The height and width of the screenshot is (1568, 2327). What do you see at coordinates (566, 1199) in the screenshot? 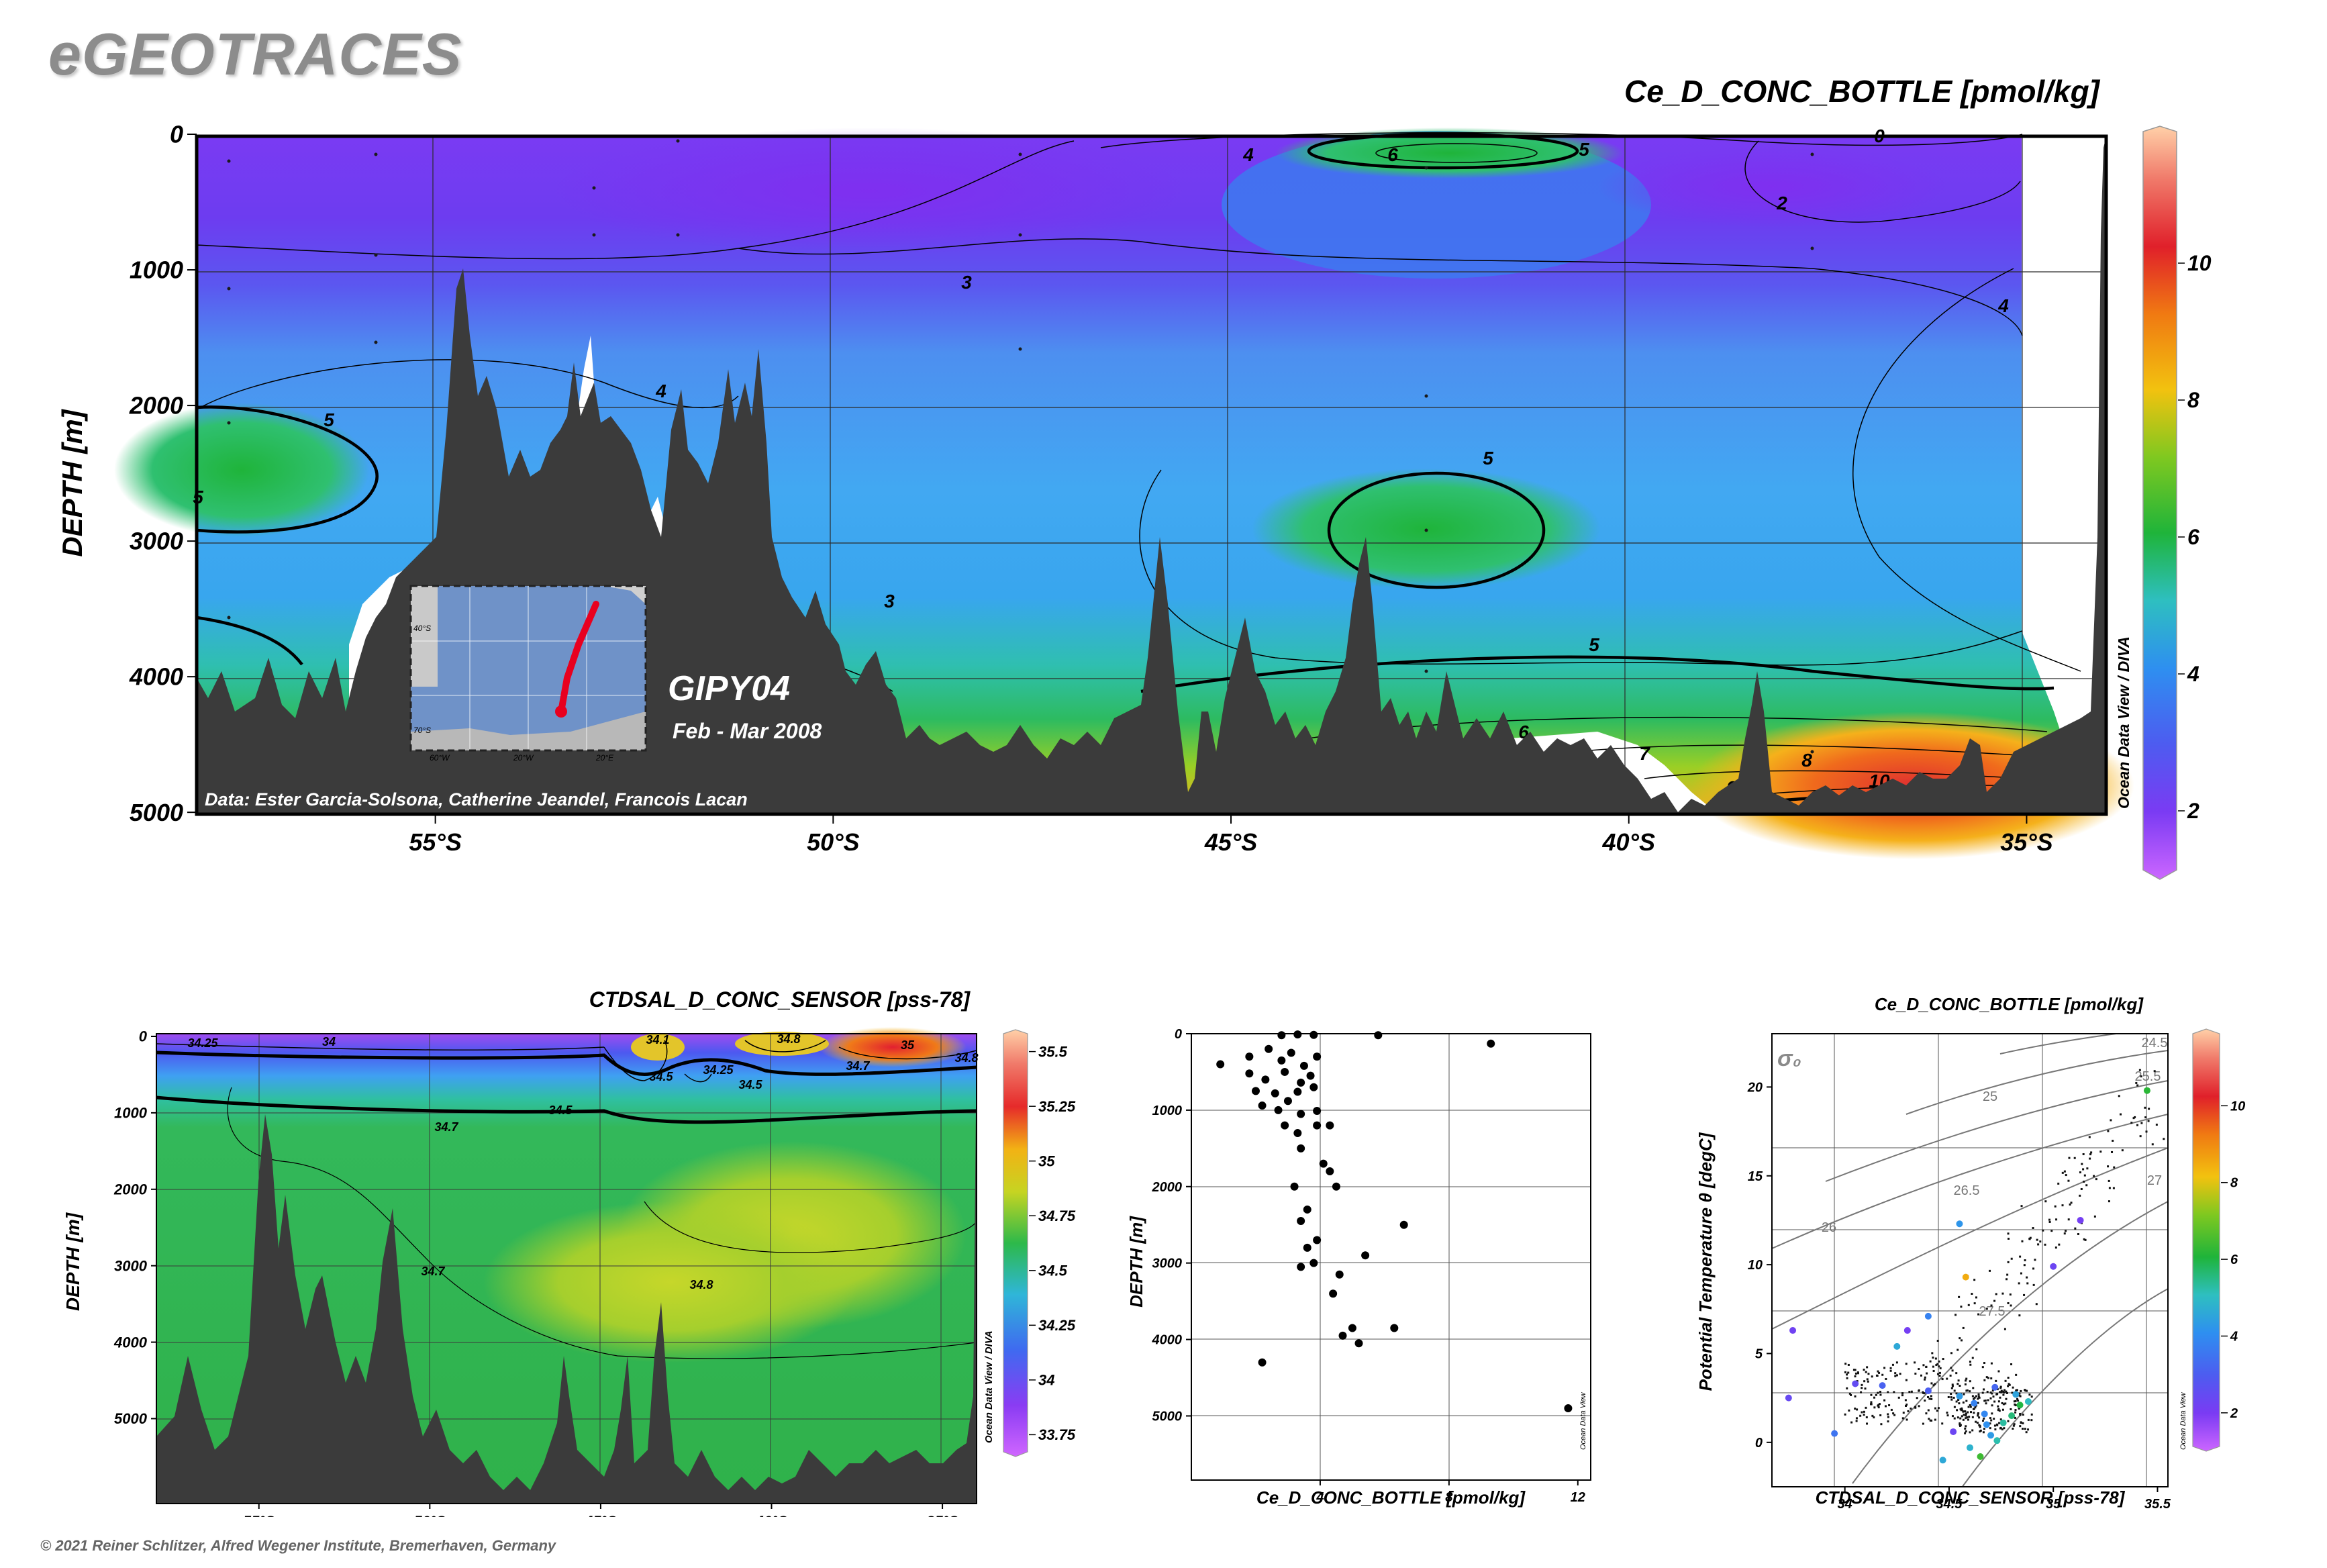
I see `salinity-contours` at bounding box center [566, 1199].